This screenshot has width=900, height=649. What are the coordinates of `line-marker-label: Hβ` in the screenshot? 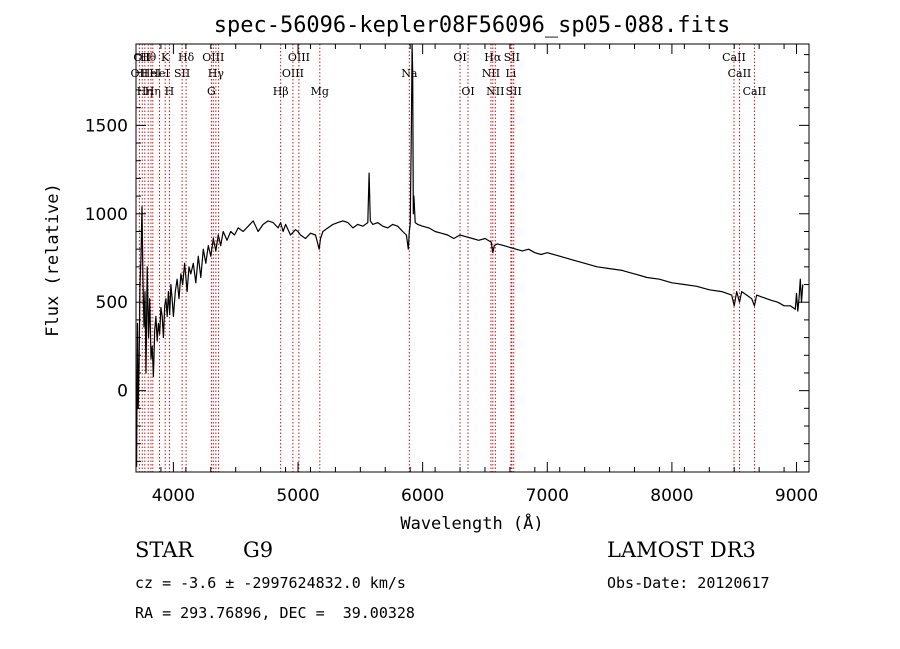 It's located at (281, 91).